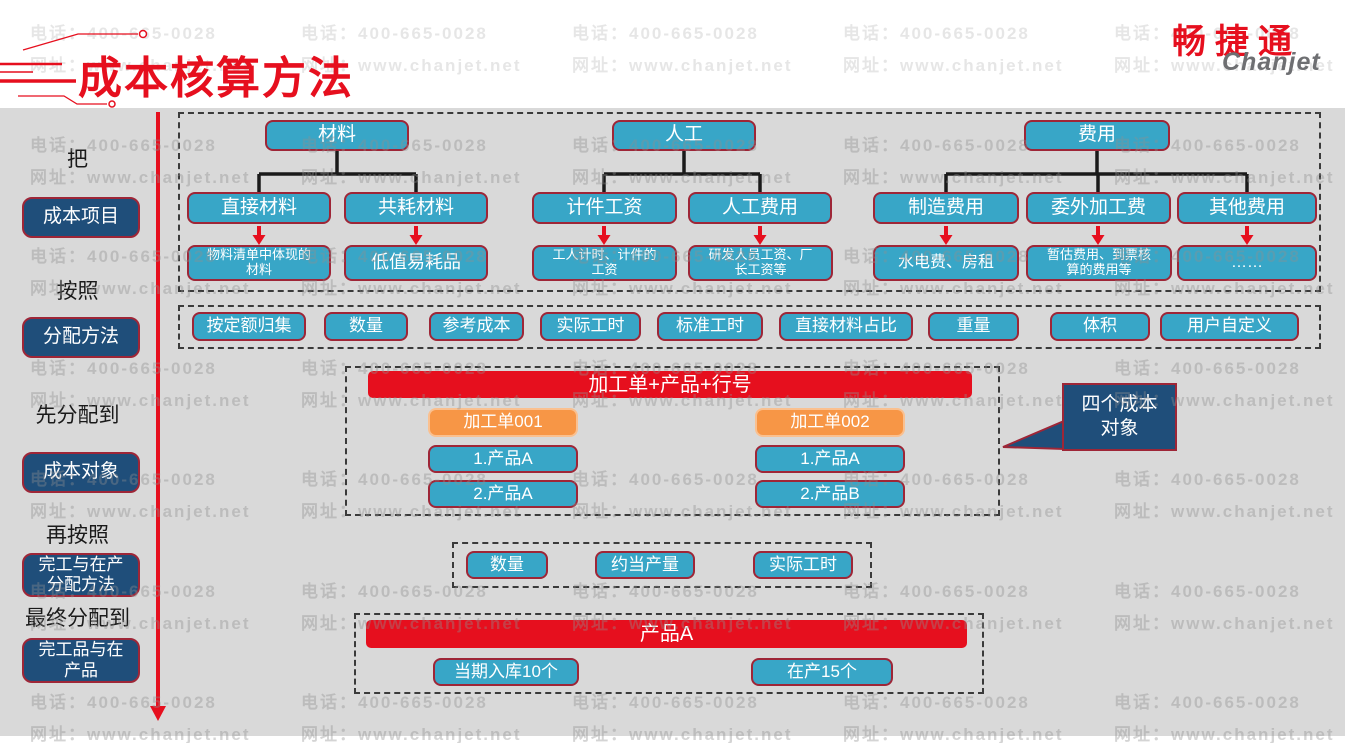  I want to click on final-product-bar: 产品A, so click(666, 634).